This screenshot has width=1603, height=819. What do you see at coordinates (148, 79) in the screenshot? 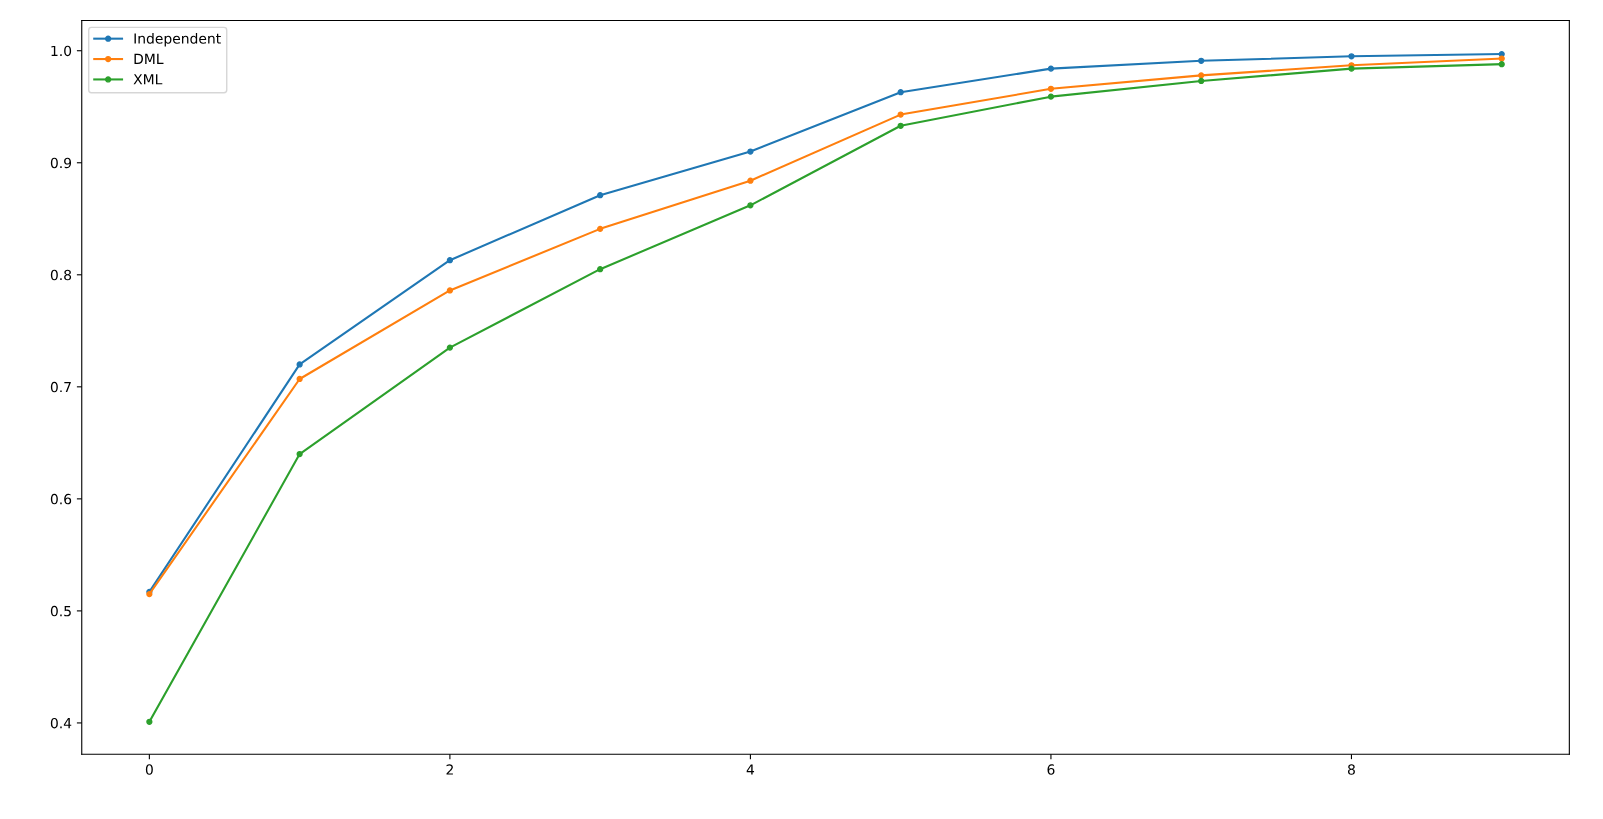
I see `legend-label: XML` at bounding box center [148, 79].